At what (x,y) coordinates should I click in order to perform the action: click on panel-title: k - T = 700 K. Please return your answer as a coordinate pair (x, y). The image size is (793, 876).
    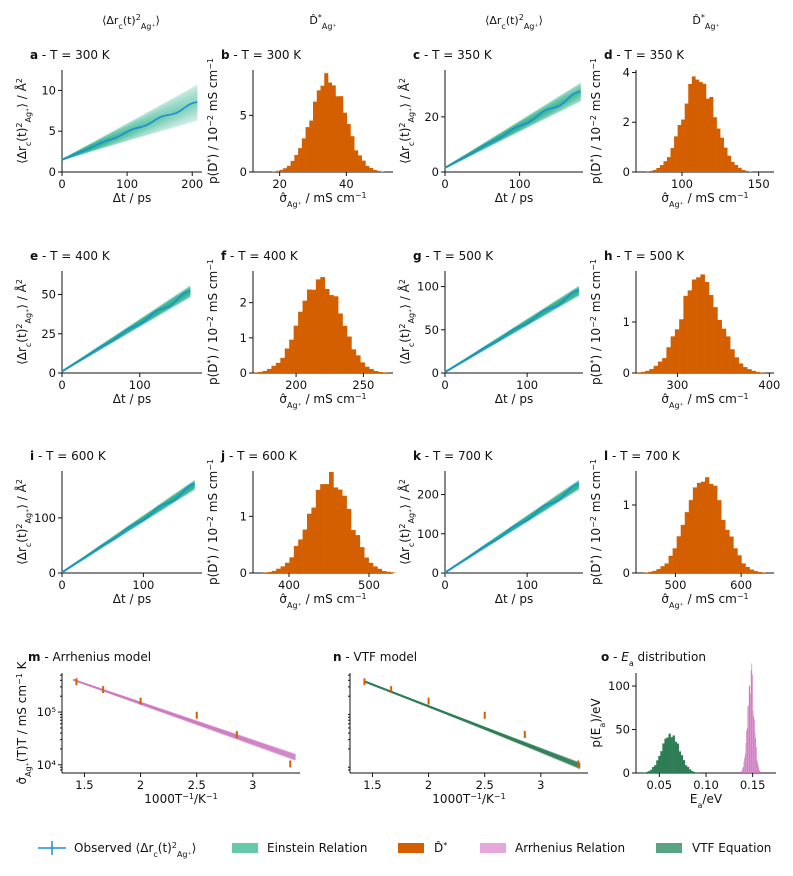
    Looking at the image, I should click on (453, 456).